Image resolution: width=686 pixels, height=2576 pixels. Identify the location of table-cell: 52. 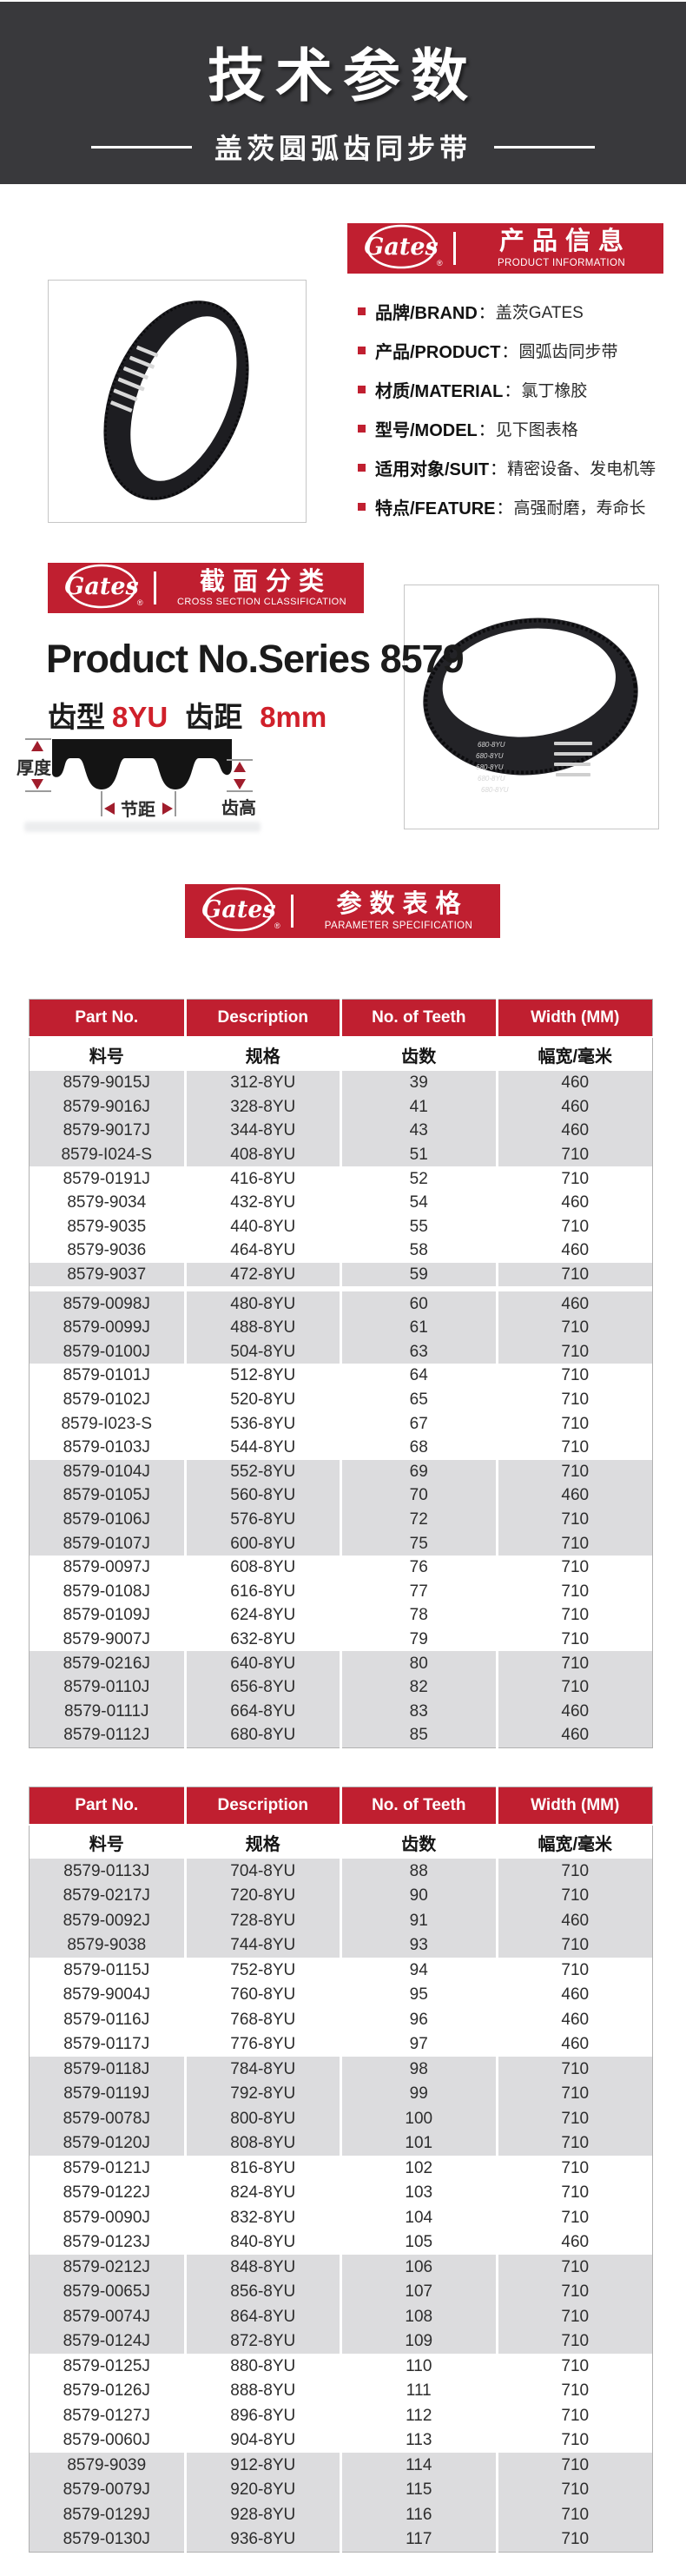
(419, 1178).